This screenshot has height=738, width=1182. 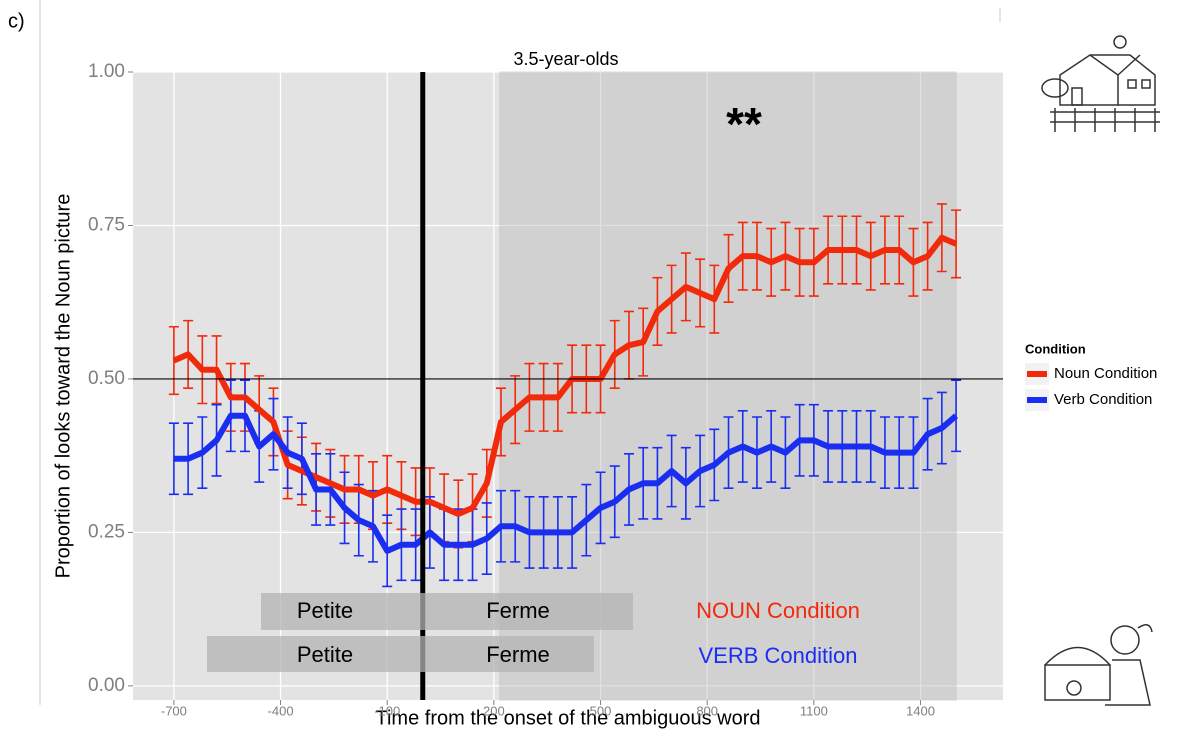 I want to click on y-tick-label: 0.75, so click(x=106, y=224).